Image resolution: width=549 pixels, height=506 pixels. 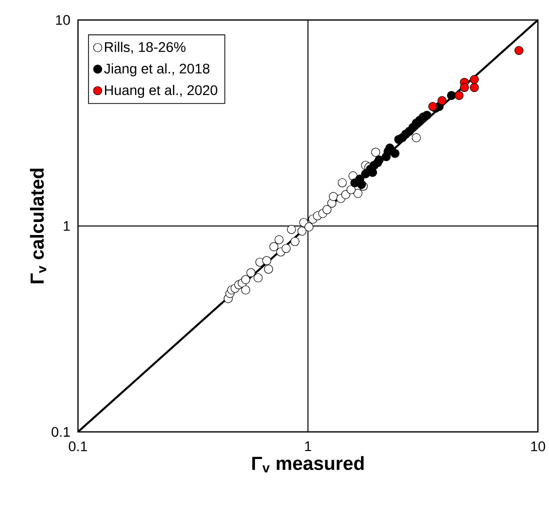 What do you see at coordinates (78, 446) in the screenshot?
I see `x-tick-label: 0.1` at bounding box center [78, 446].